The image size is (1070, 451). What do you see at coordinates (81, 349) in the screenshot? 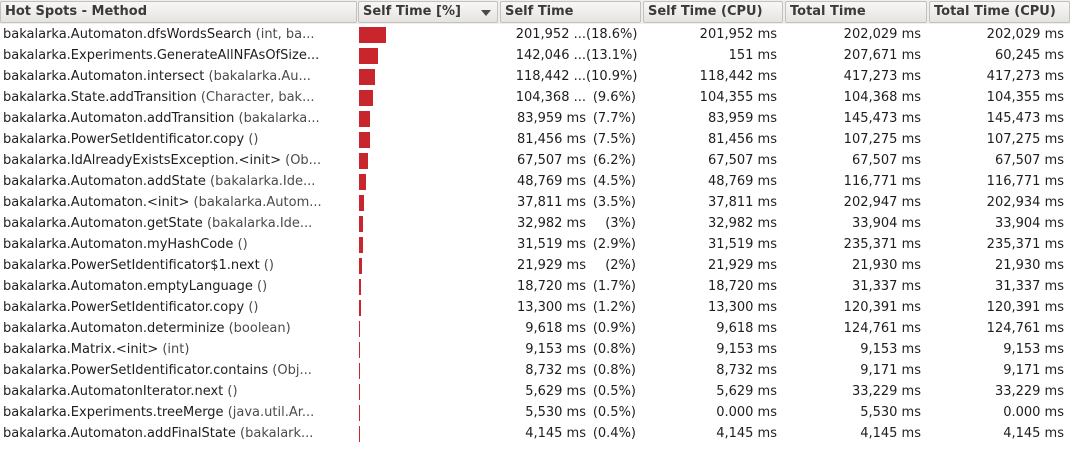
I see `method-name: bakalarka.Matrix.<init>` at bounding box center [81, 349].